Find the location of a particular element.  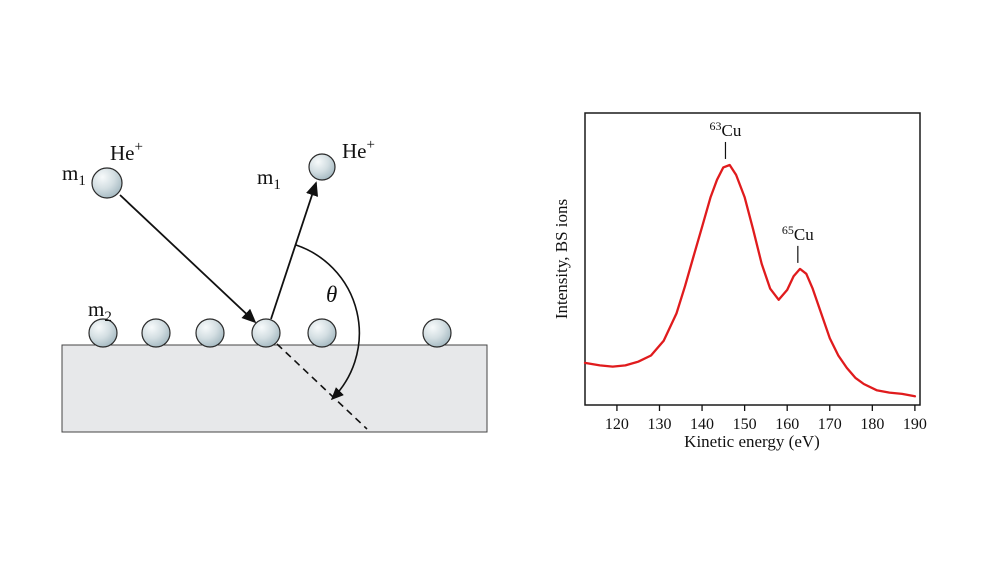

incident-mass-label: m1 is located at coordinates (74, 175).